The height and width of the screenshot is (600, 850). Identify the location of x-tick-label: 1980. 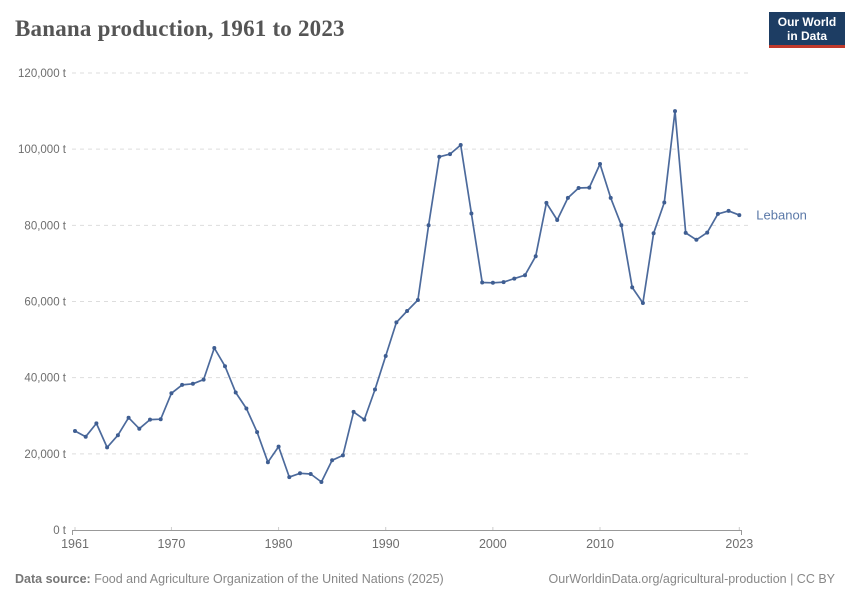
(279, 544).